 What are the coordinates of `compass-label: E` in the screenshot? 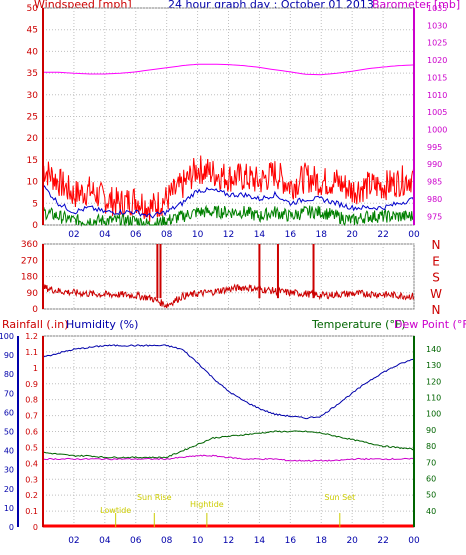 It's located at (436, 261).